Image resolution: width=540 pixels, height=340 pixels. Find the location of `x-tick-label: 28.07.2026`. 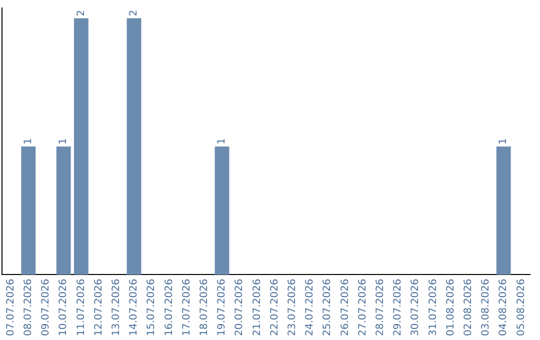

x-tick-label: 28.07.2026 is located at coordinates (380, 307).